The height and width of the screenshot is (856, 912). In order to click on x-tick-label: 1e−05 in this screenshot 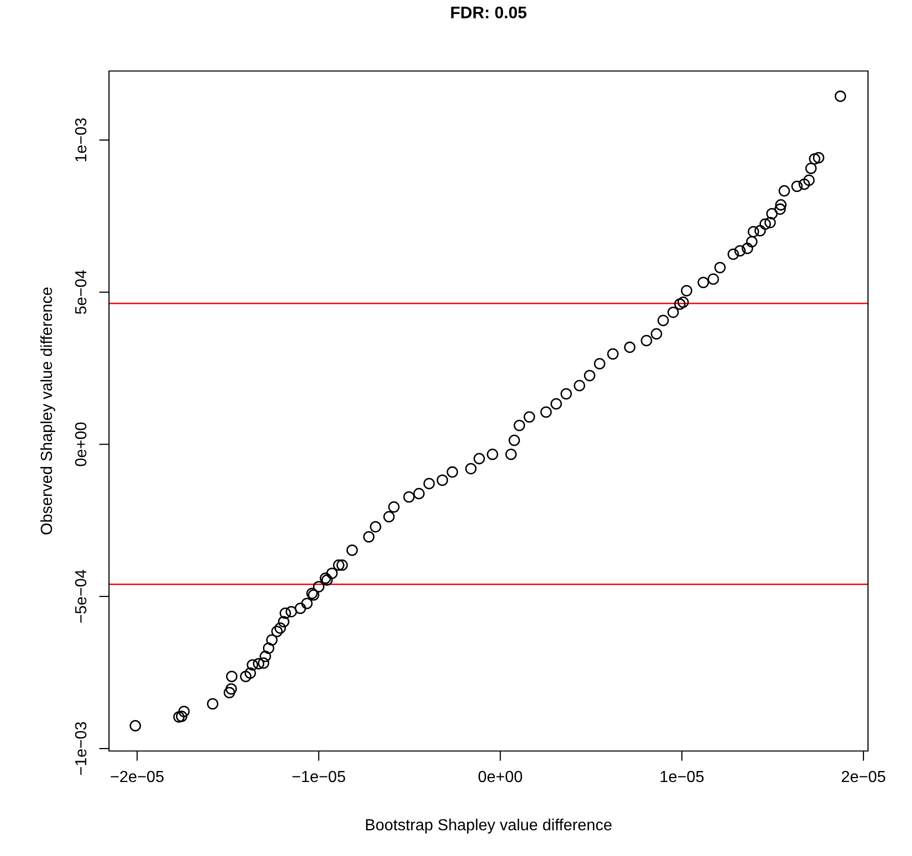, I will do `click(682, 776)`.